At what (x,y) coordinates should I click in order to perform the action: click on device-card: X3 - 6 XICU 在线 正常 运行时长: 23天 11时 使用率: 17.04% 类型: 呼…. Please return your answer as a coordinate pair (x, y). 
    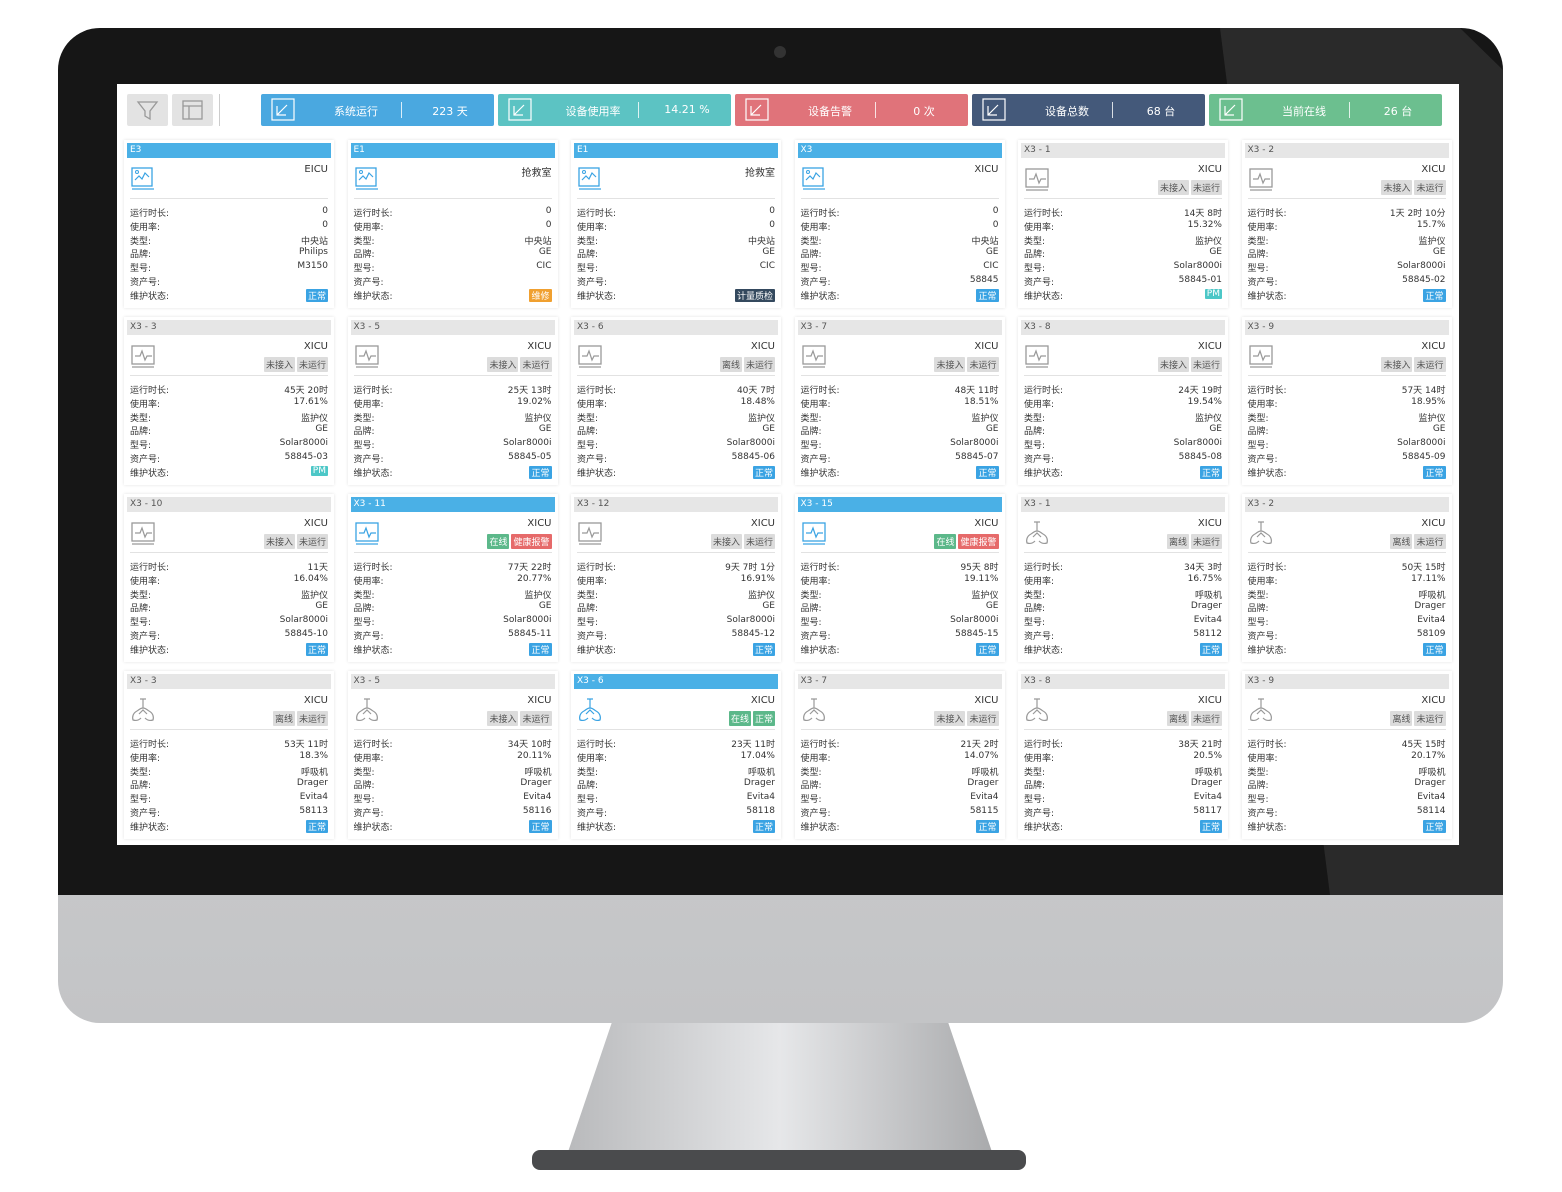
    Looking at the image, I should click on (676, 755).